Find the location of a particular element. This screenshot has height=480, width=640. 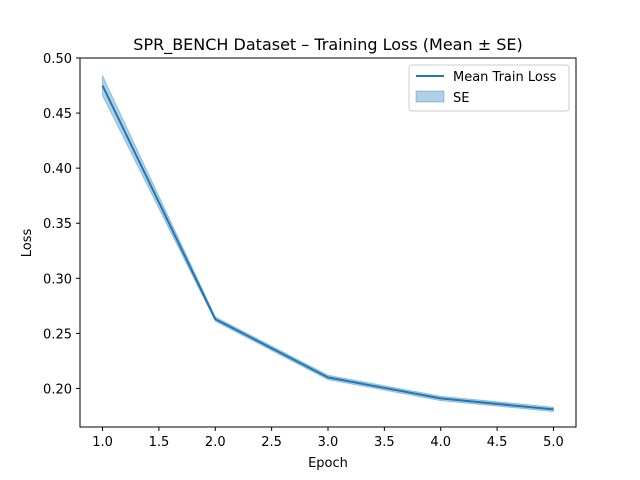

legend-label-mean-train-loss: Mean Train Loss is located at coordinates (505, 77).